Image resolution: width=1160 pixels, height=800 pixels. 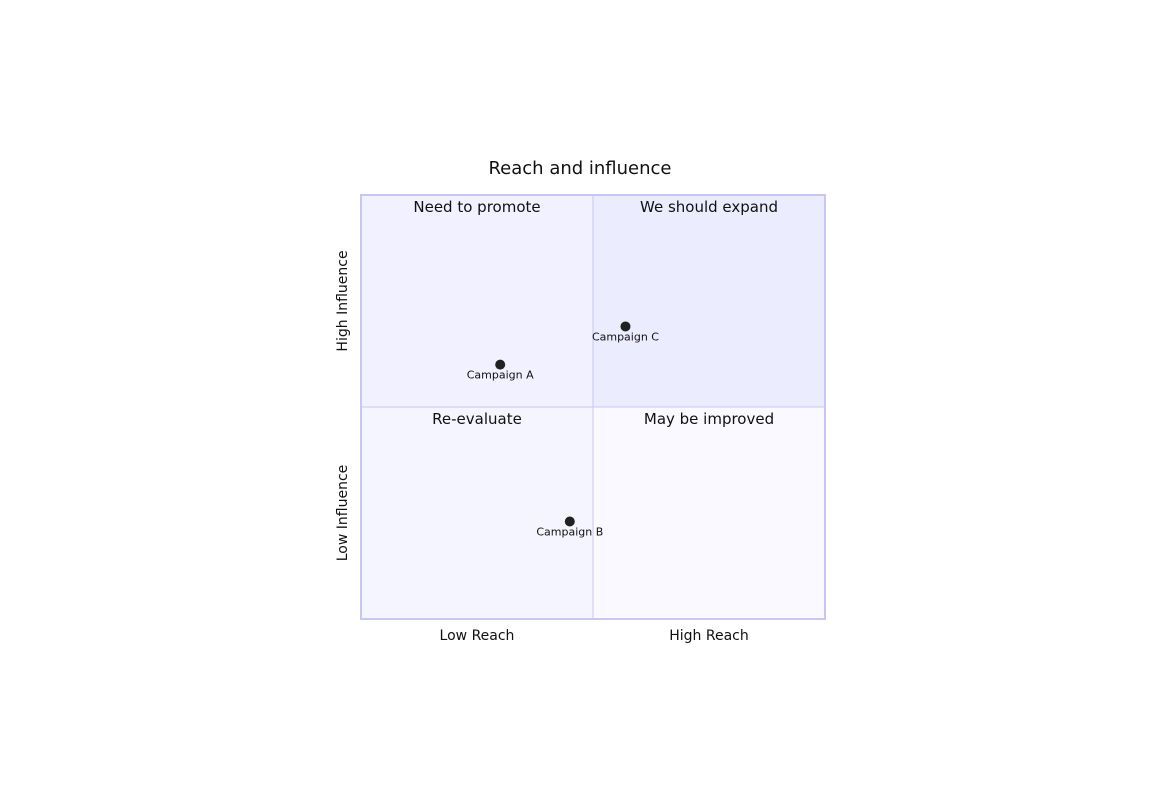 What do you see at coordinates (709, 419) in the screenshot?
I see `quadrant-label-bottom-right: May be improved` at bounding box center [709, 419].